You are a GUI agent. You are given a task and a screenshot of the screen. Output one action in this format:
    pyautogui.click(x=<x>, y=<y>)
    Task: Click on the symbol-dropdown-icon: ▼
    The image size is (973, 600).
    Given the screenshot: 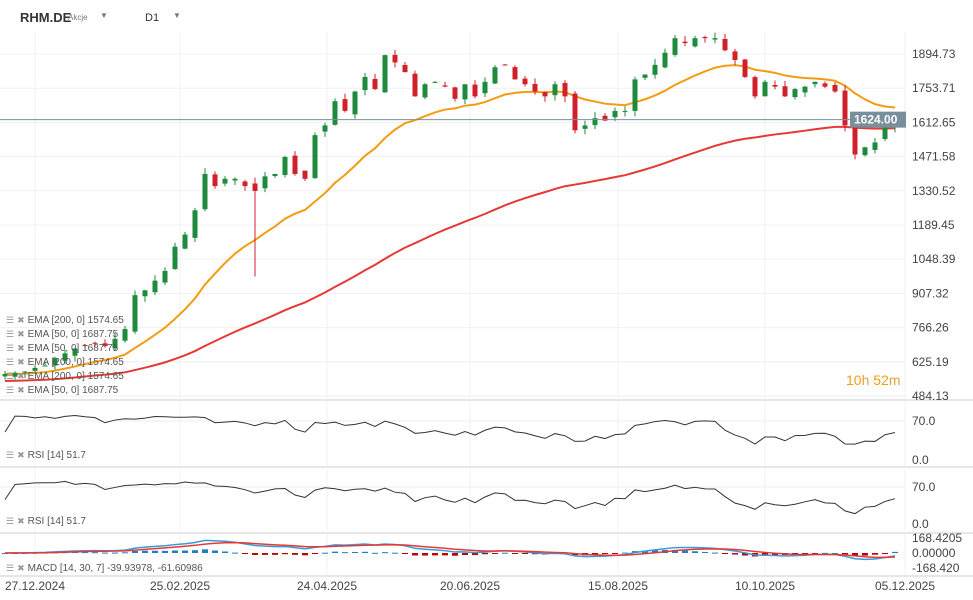 What is the action you would take?
    pyautogui.click(x=104, y=15)
    